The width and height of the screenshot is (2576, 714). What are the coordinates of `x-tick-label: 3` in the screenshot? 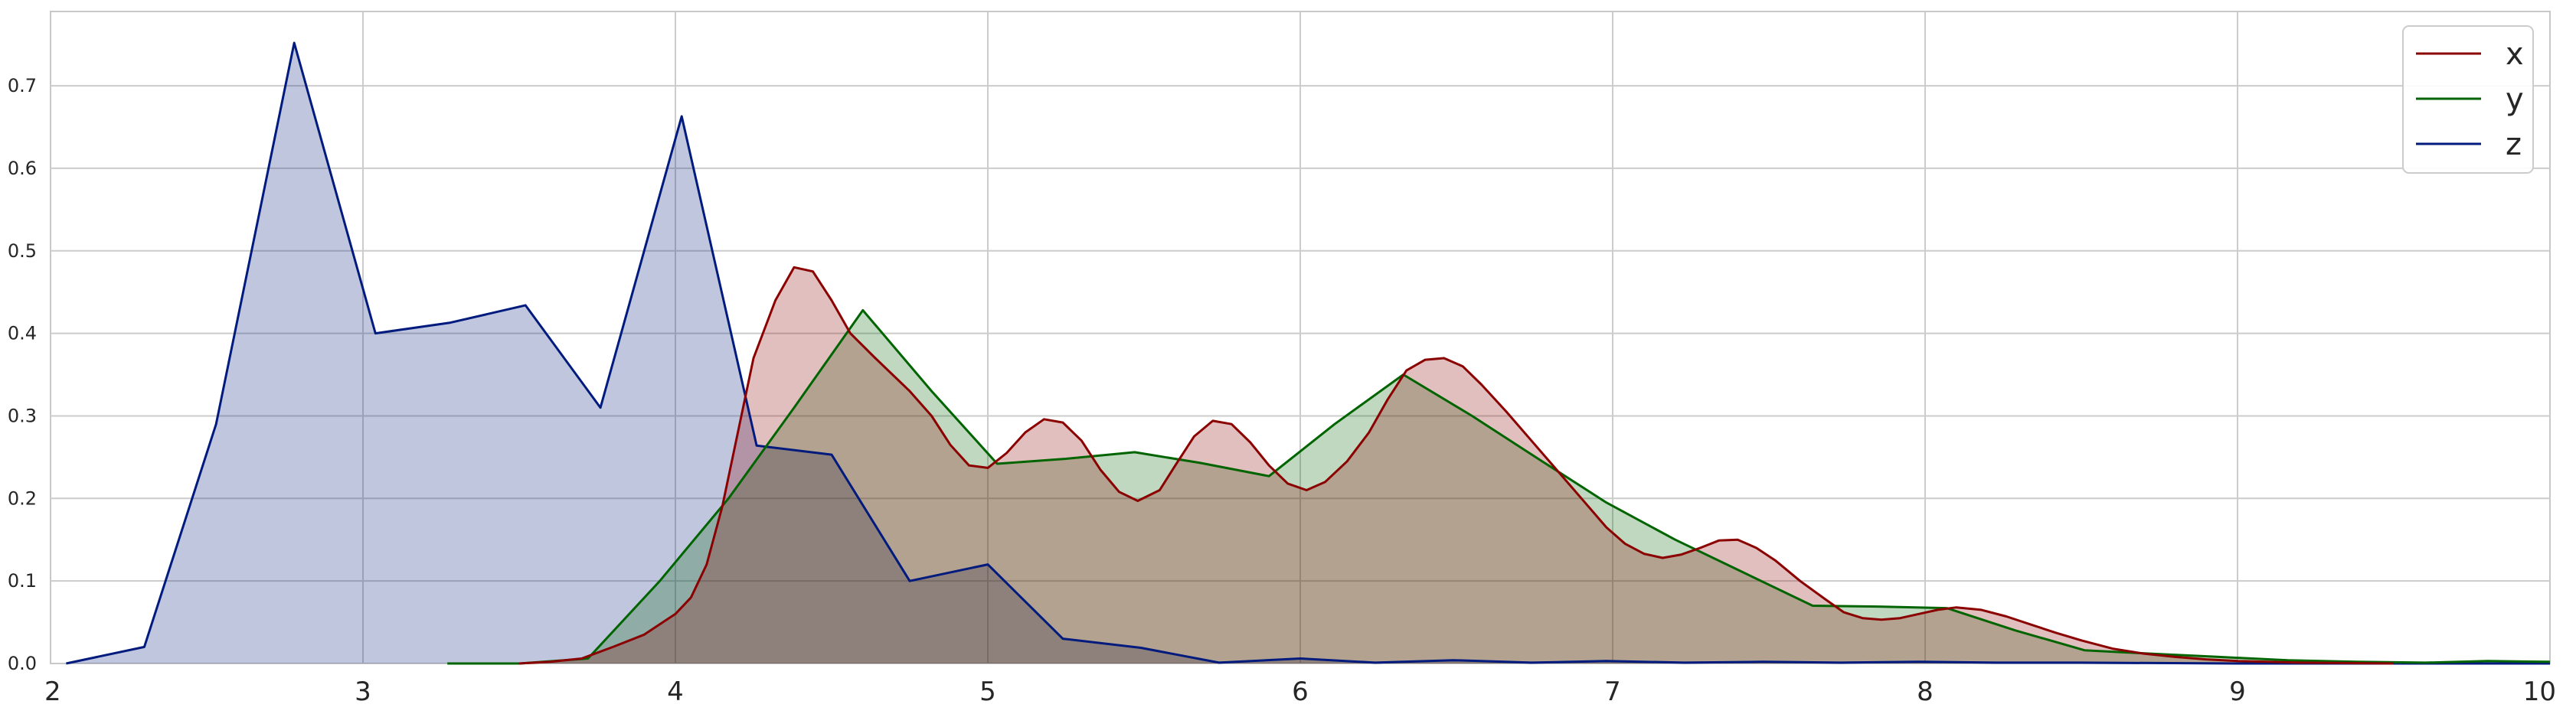 It's located at (363, 692).